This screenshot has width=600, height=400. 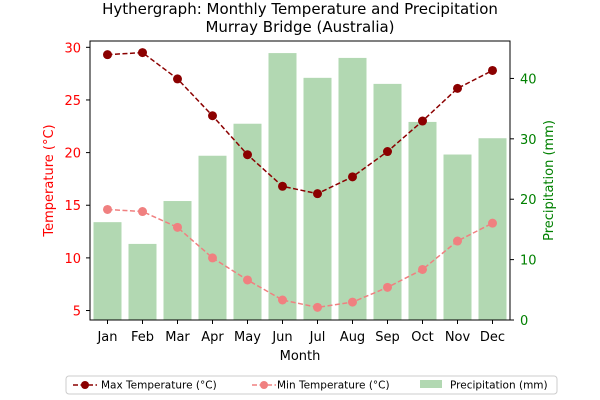 What do you see at coordinates (528, 261) in the screenshot?
I see `right-y-tick-label: 10` at bounding box center [528, 261].